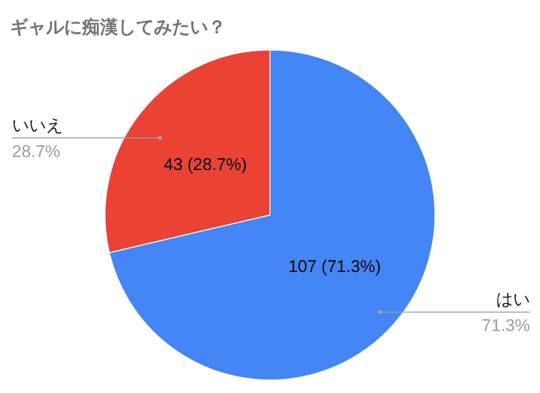 The image size is (540, 393). What do you see at coordinates (506, 326) in the screenshot?
I see `text: 71.3%` at bounding box center [506, 326].